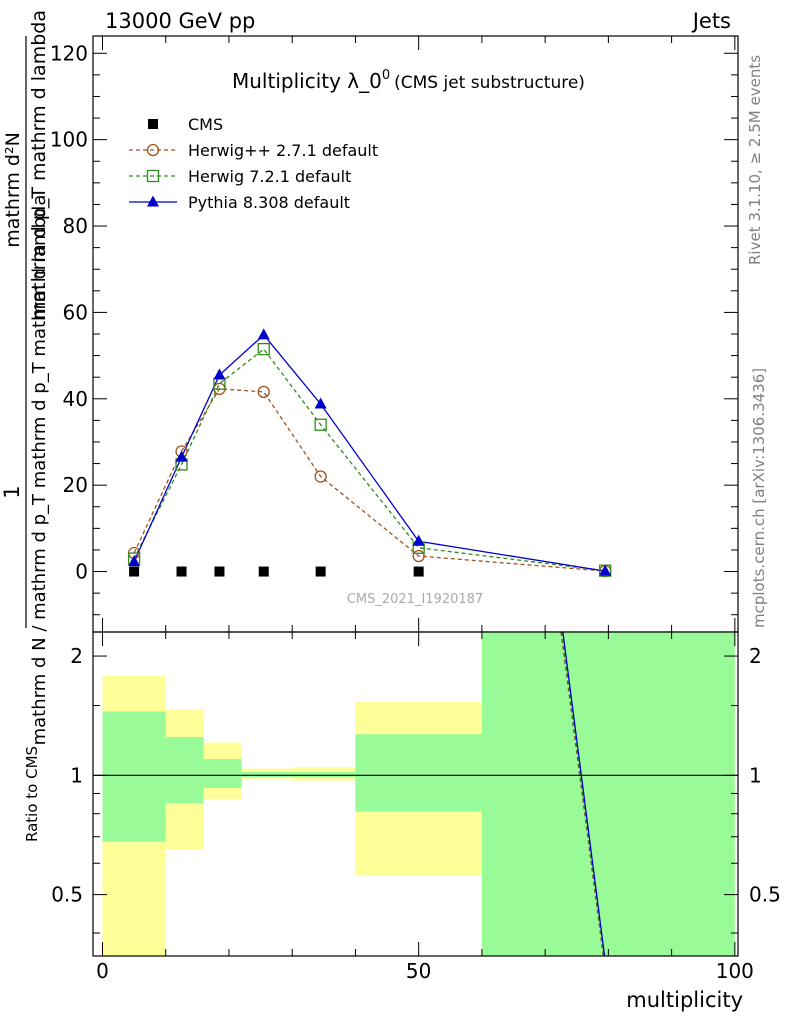 The image size is (786, 1028). What do you see at coordinates (76, 656) in the screenshot?
I see `ratio-ytick-label: 2` at bounding box center [76, 656].